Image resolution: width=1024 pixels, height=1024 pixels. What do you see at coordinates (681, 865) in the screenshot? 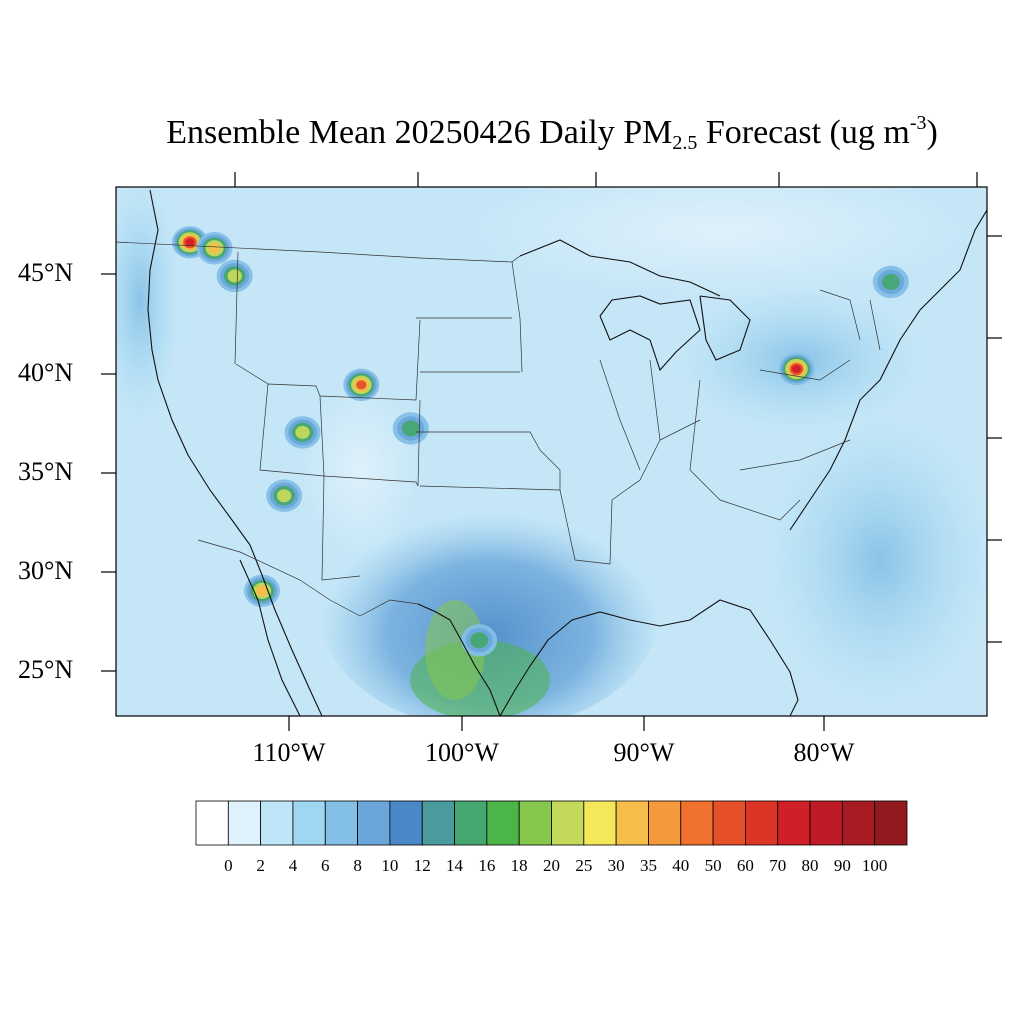
I see `colorbar-tick-label: 40` at bounding box center [681, 865].